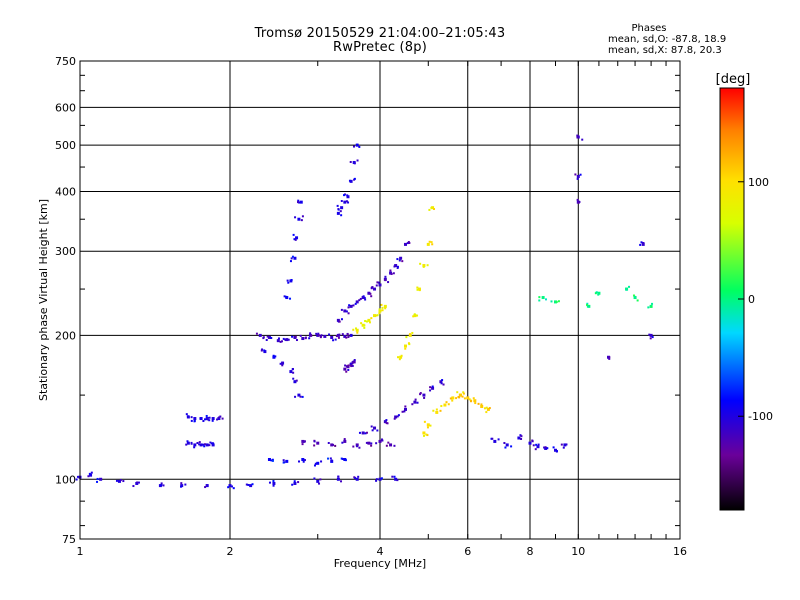 The height and width of the screenshot is (600, 800). I want to click on x-axis-label: Frequency [MHz], so click(380, 563).